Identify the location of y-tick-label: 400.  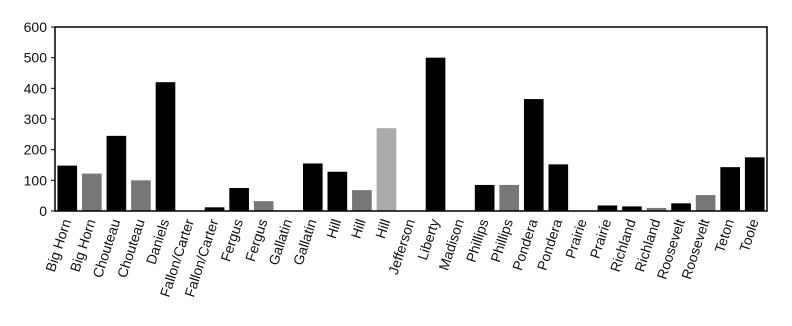
(36, 88).